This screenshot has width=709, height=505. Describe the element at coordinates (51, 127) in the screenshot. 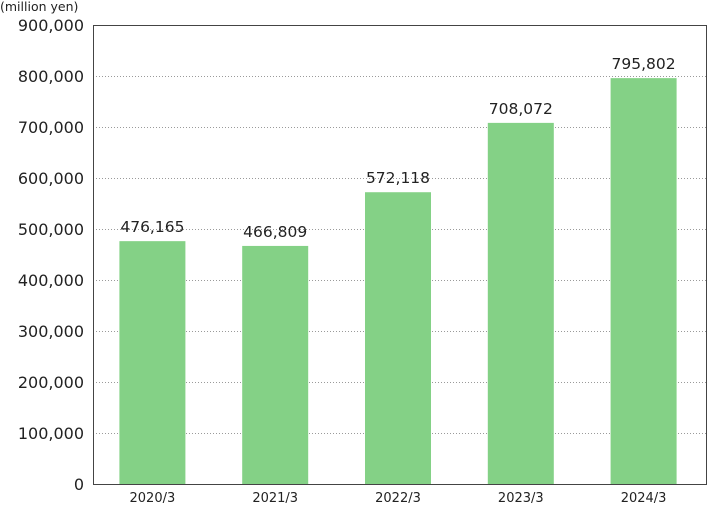

I see `y-tick-label: 700,000` at that location.